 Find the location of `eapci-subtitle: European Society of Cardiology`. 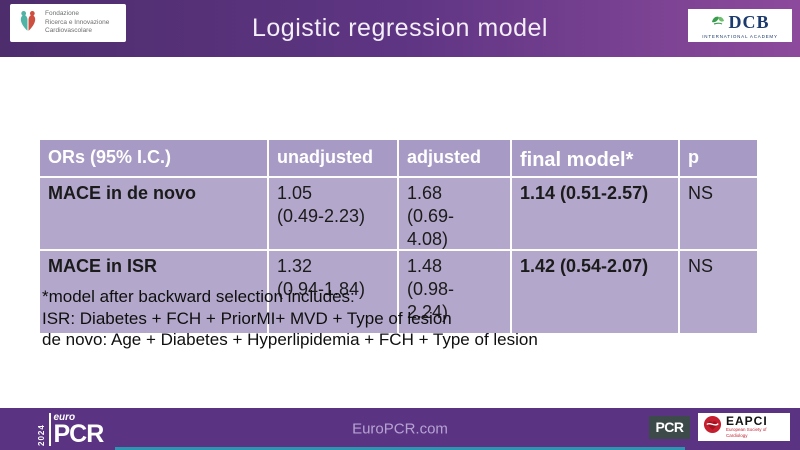

eapci-subtitle: European Society of Cardiology is located at coordinates (746, 432).